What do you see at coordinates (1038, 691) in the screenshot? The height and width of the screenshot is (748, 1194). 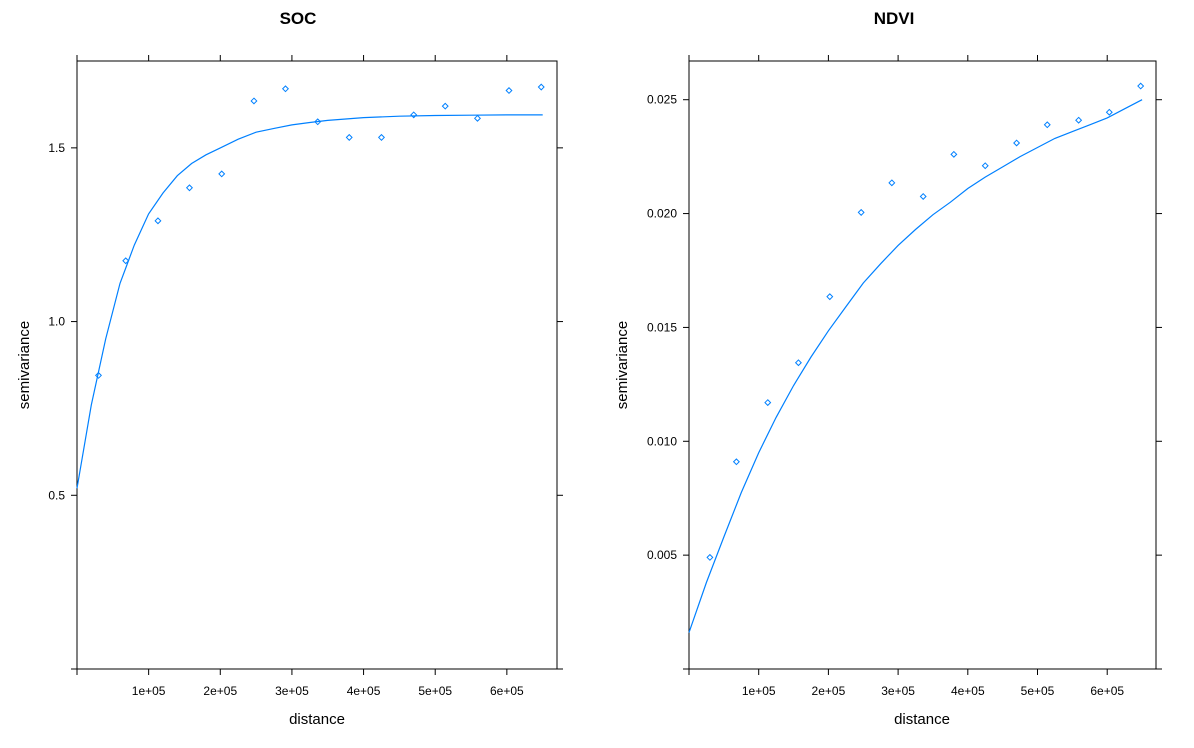 I see `ndvi-x-tick-label: 5e+05` at bounding box center [1038, 691].